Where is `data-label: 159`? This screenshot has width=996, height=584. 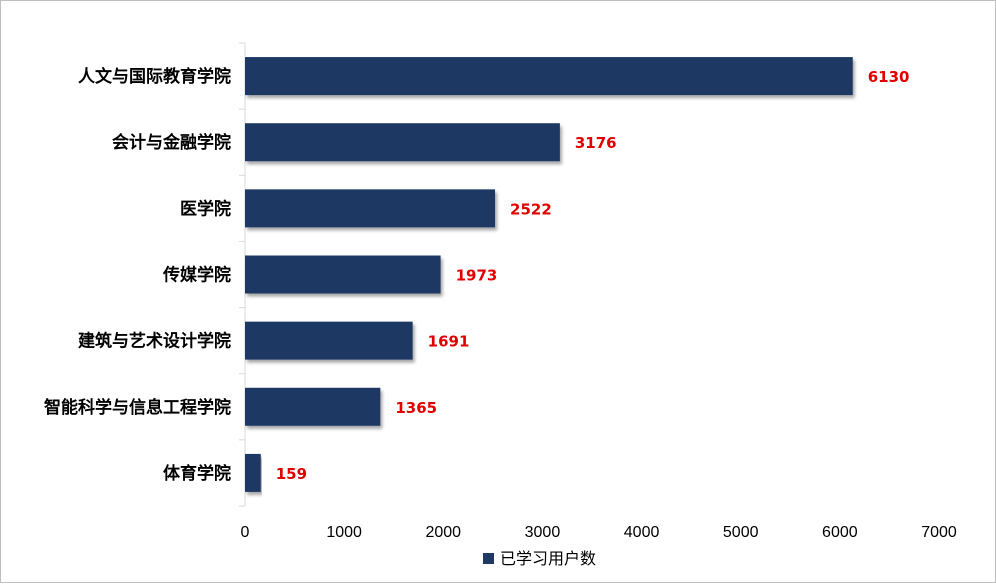 data-label: 159 is located at coordinates (291, 474).